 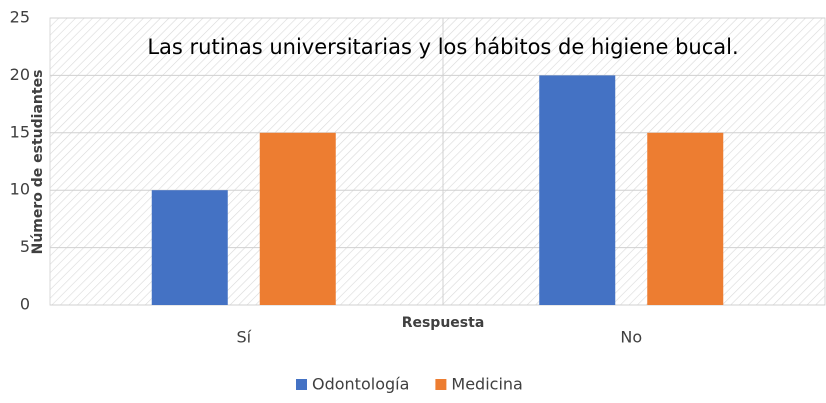 What do you see at coordinates (25, 304) in the screenshot?
I see `y-tick-label: 0` at bounding box center [25, 304].